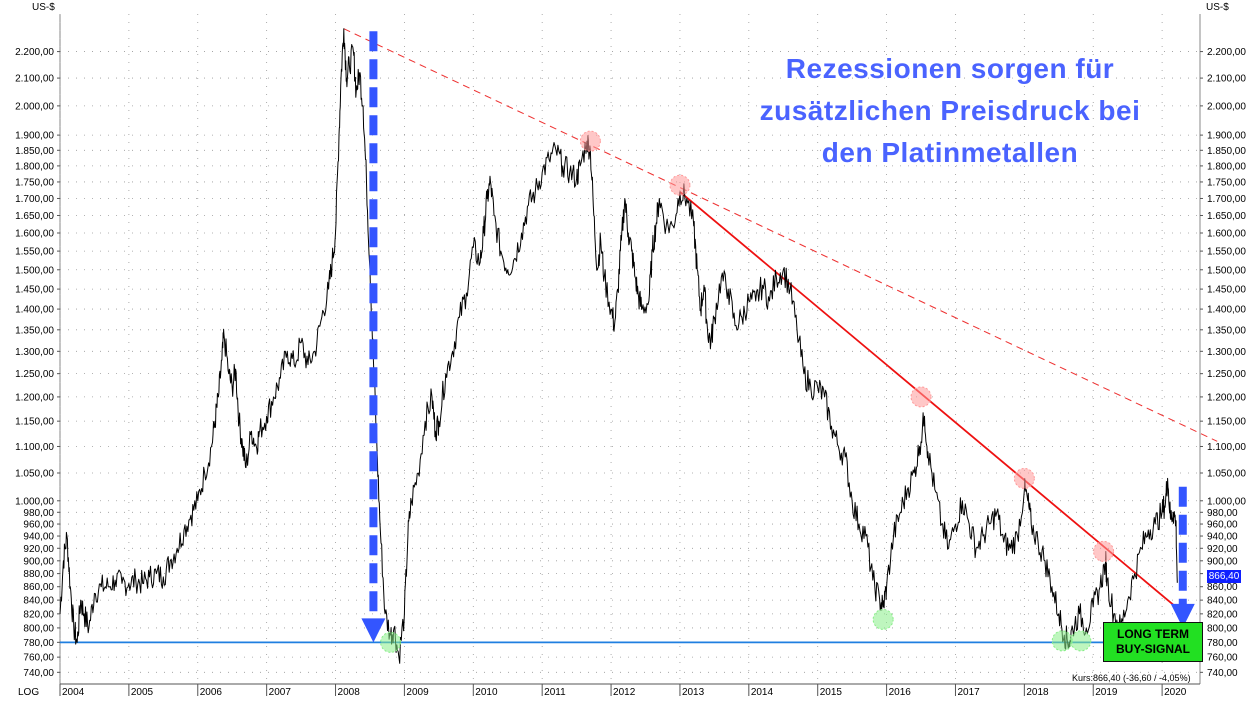 The width and height of the screenshot is (1250, 703). Describe the element at coordinates (1037, 692) in the screenshot. I see `x-tick-label: 2018` at that location.